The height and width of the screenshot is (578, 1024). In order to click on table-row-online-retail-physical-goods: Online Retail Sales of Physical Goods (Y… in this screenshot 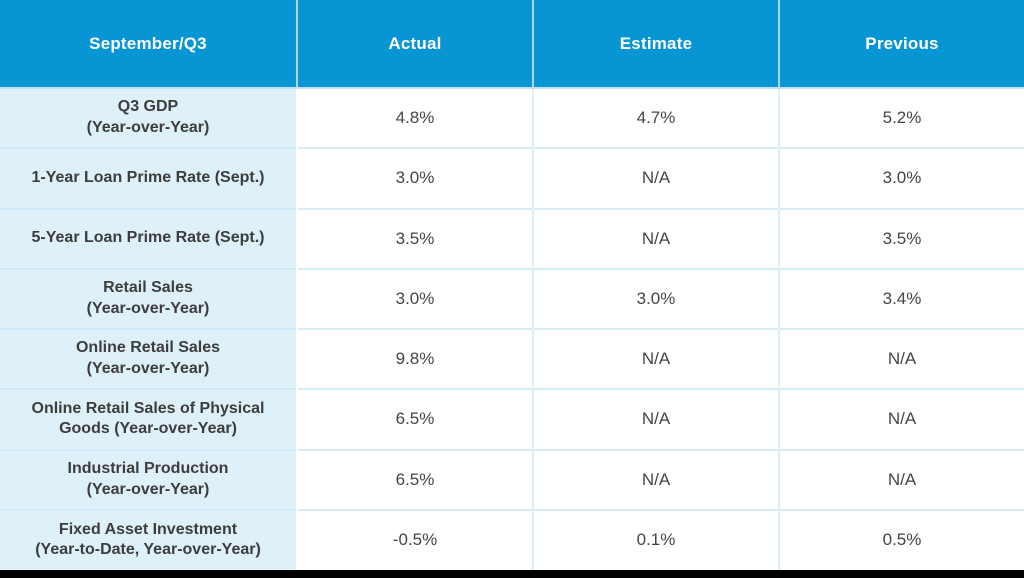, I will do `click(512, 419)`.